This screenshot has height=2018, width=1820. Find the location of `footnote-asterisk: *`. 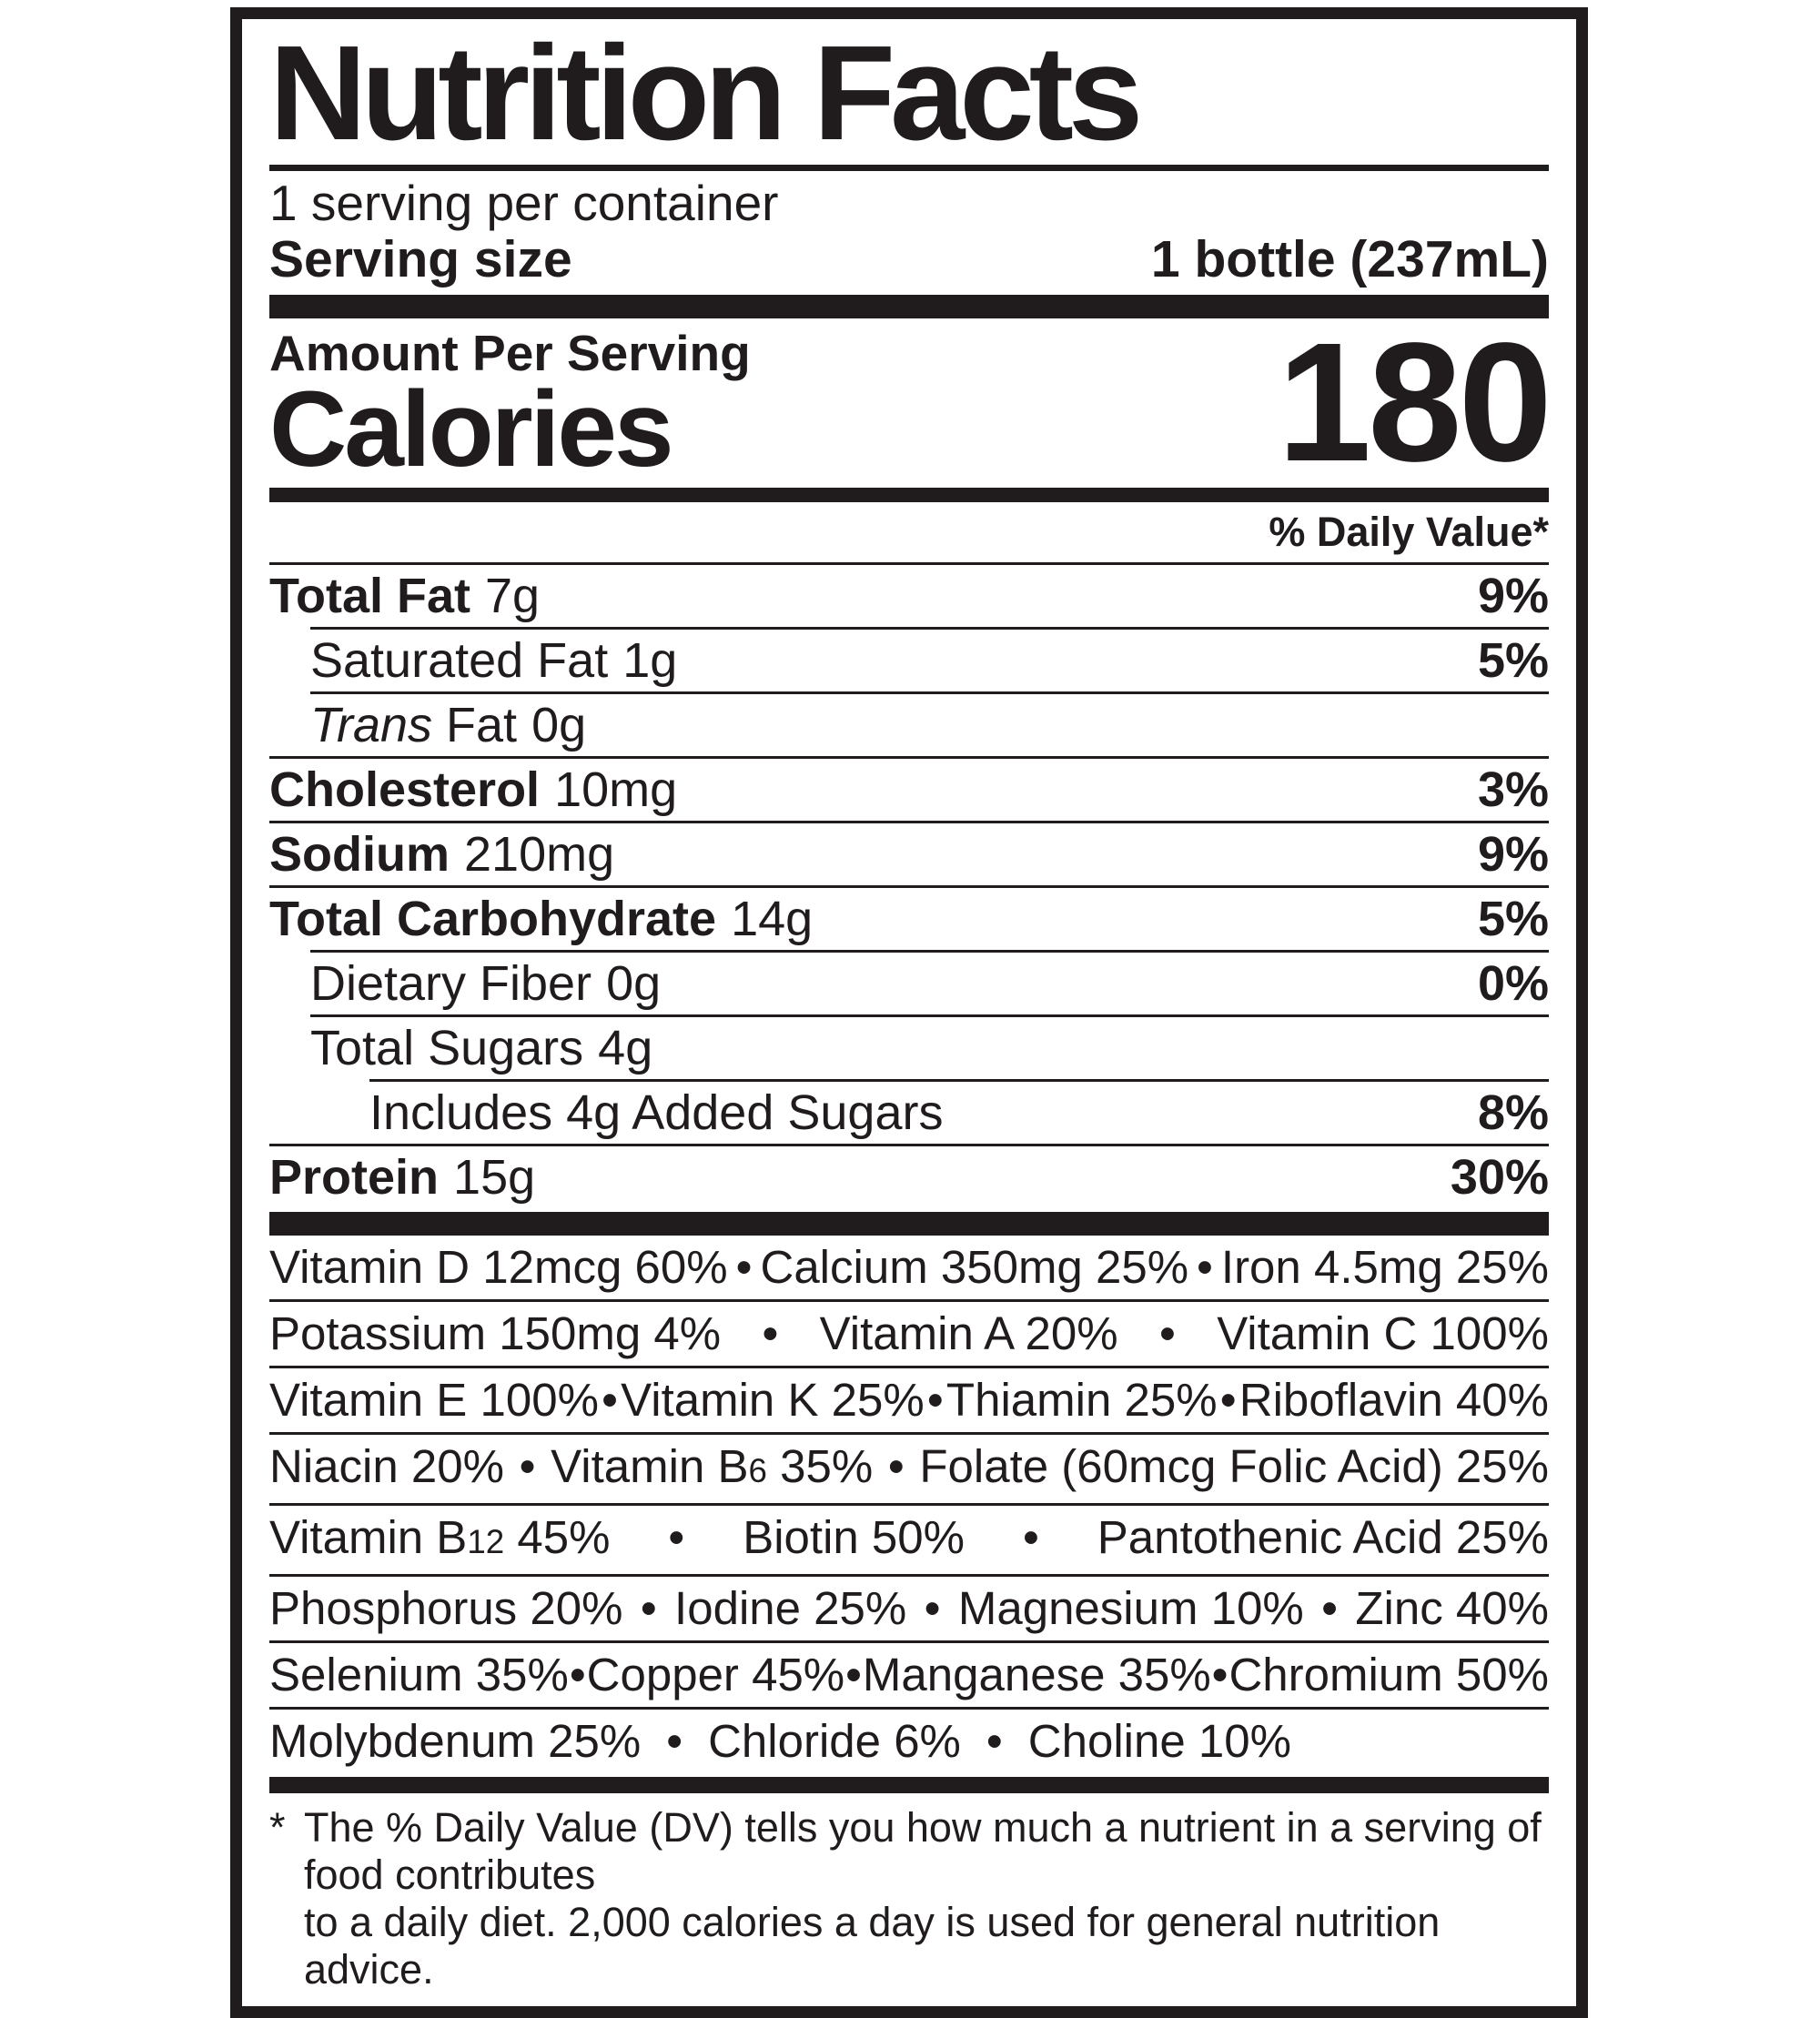

footnote-asterisk: * is located at coordinates (277, 1828).